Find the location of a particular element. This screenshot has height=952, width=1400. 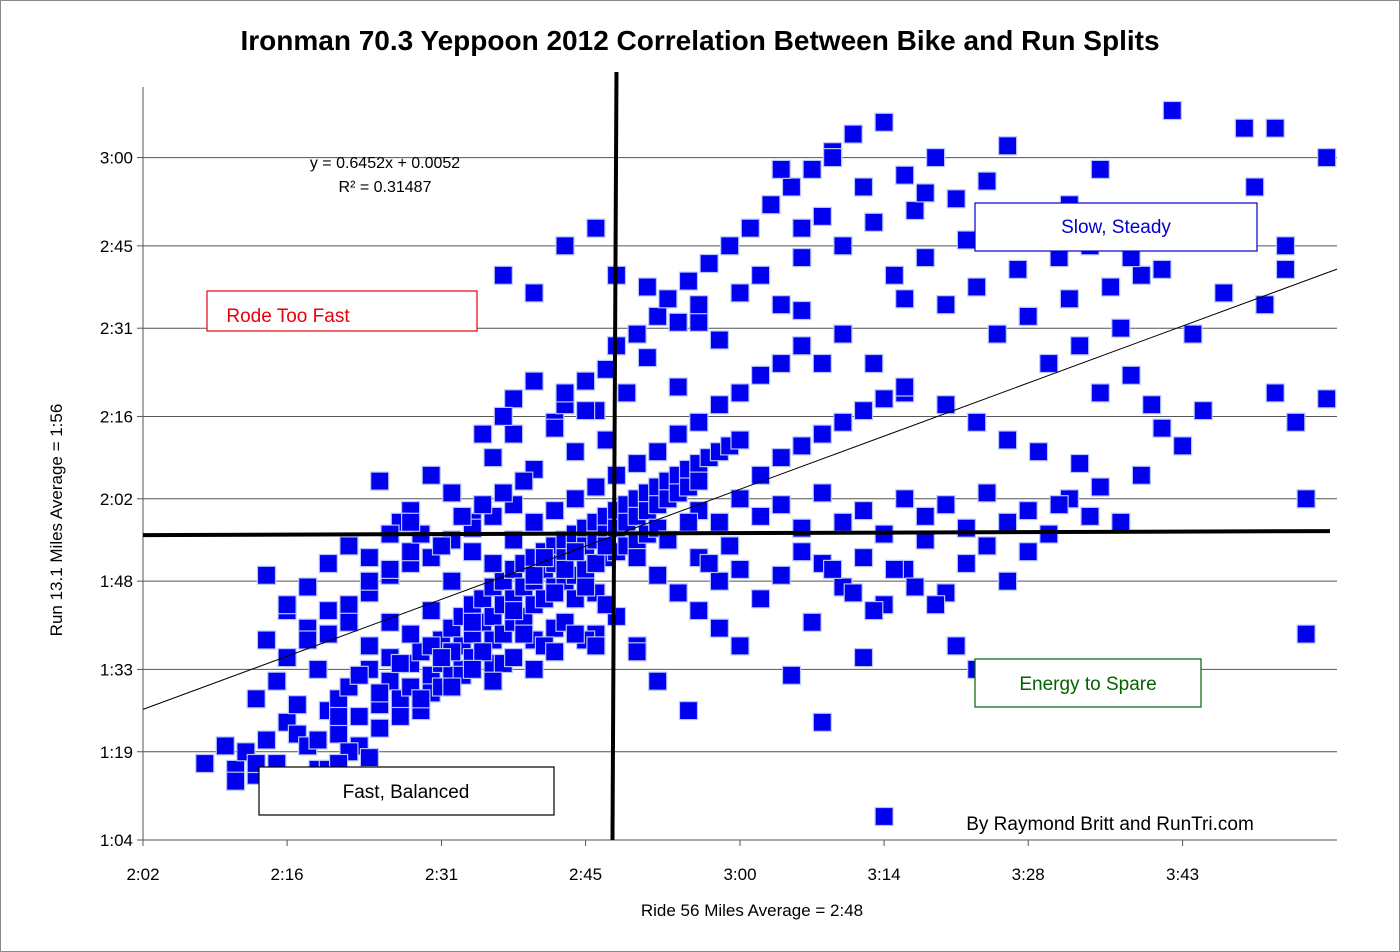

rode-too-fast-label: Rode Too Fast is located at coordinates (288, 316).